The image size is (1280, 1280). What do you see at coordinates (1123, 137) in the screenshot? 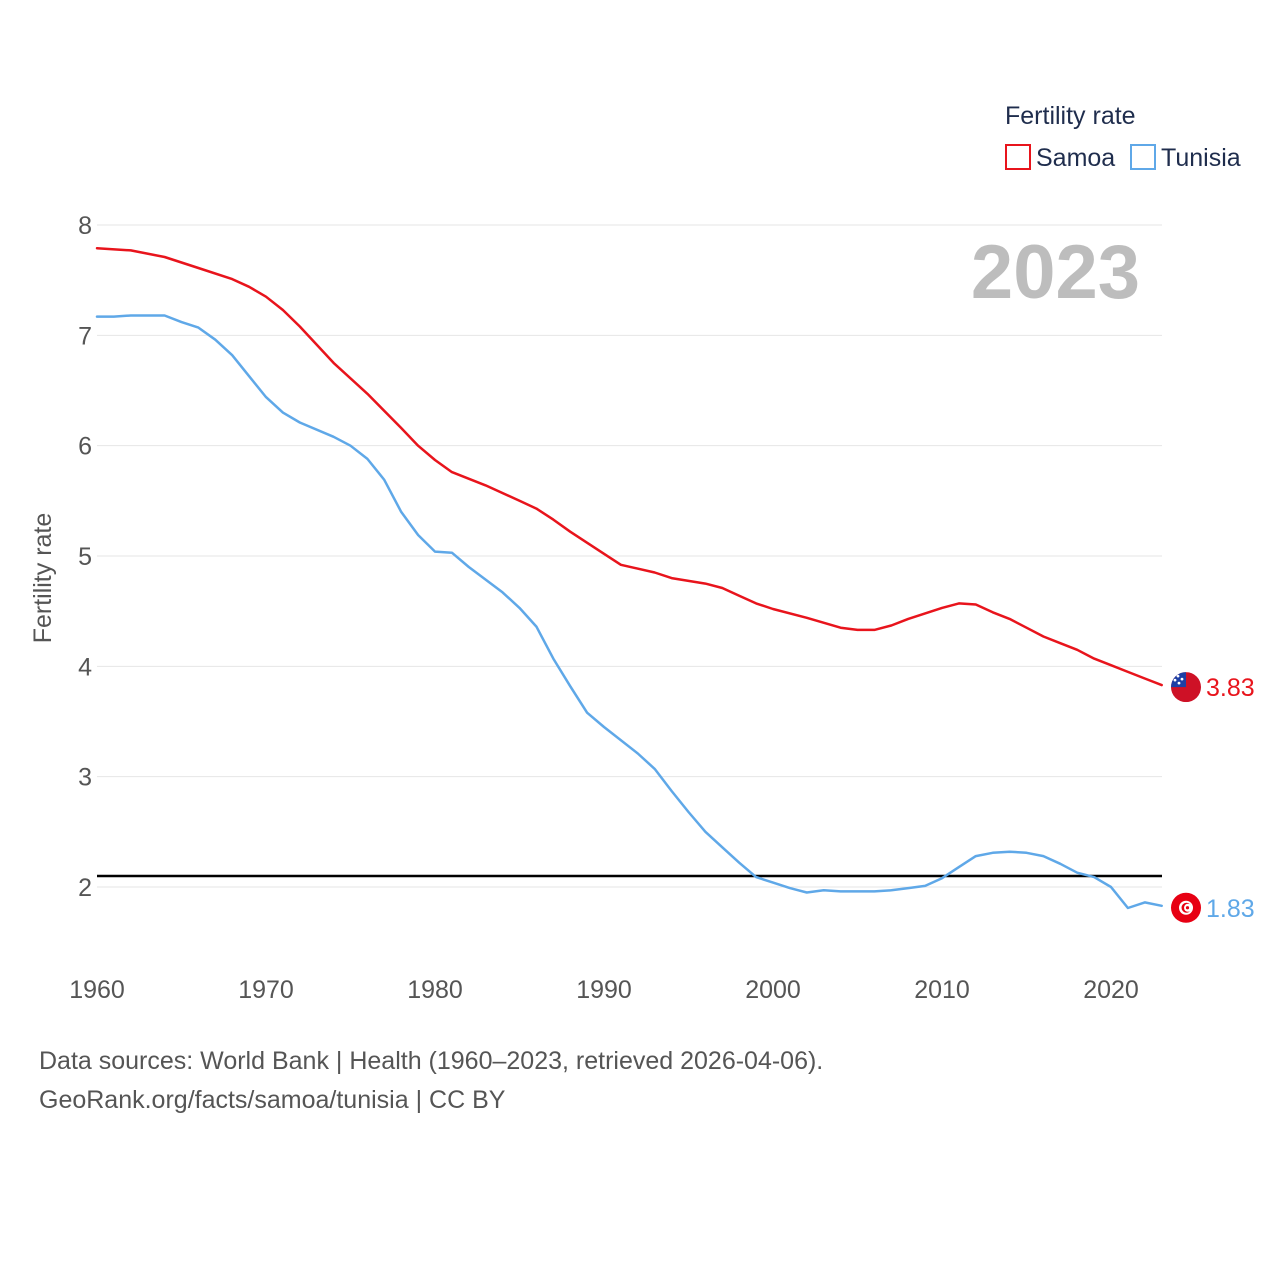
I see `legend: Fertility rate Samoa Tunisia` at bounding box center [1123, 137].